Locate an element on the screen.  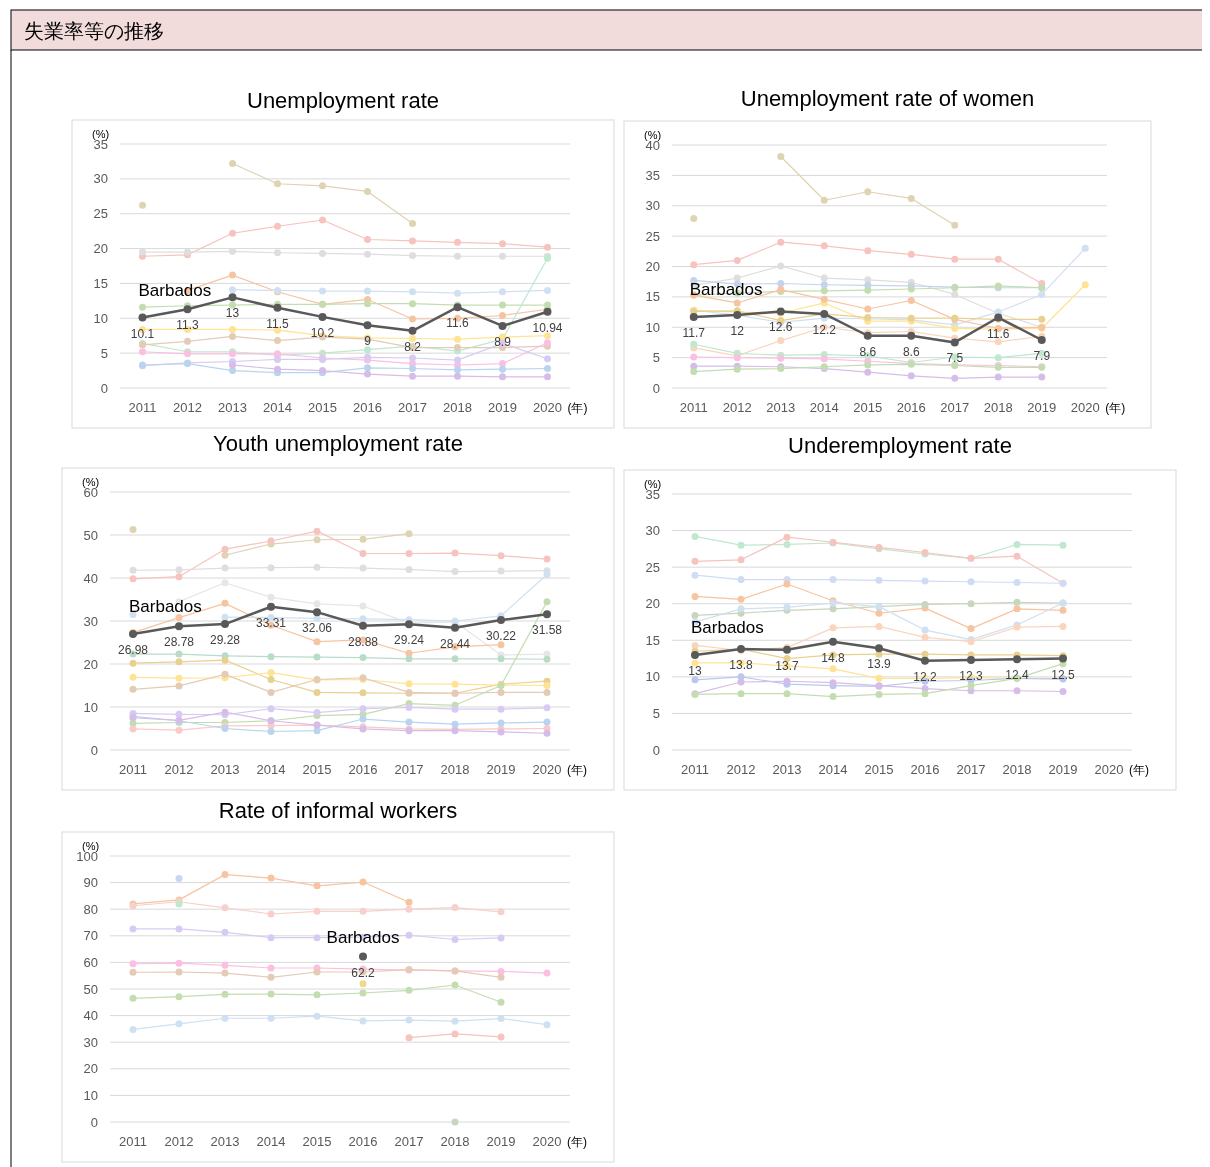
data-label: 12.4 is located at coordinates (1017, 675).